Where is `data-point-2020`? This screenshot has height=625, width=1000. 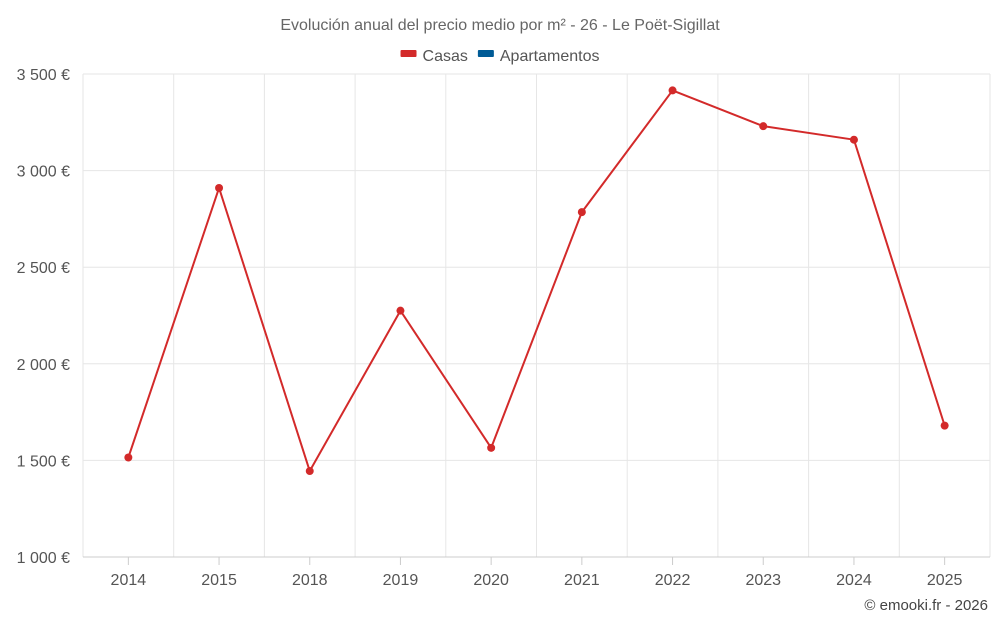 data-point-2020 is located at coordinates (491, 447).